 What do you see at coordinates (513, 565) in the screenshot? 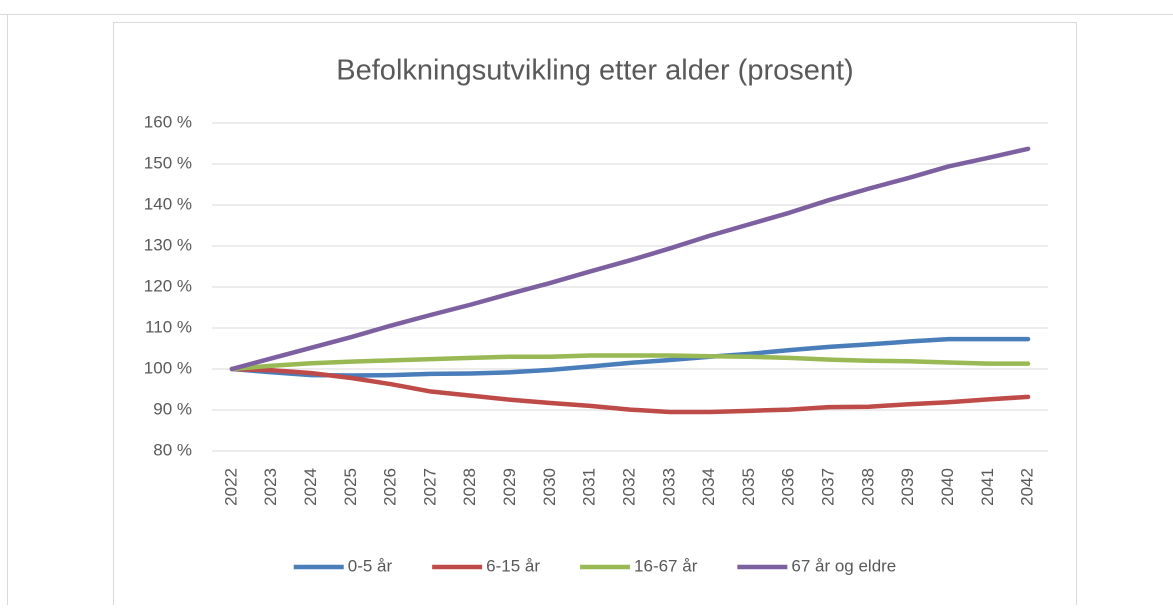
I see `legend-label: 6-15 år` at bounding box center [513, 565].